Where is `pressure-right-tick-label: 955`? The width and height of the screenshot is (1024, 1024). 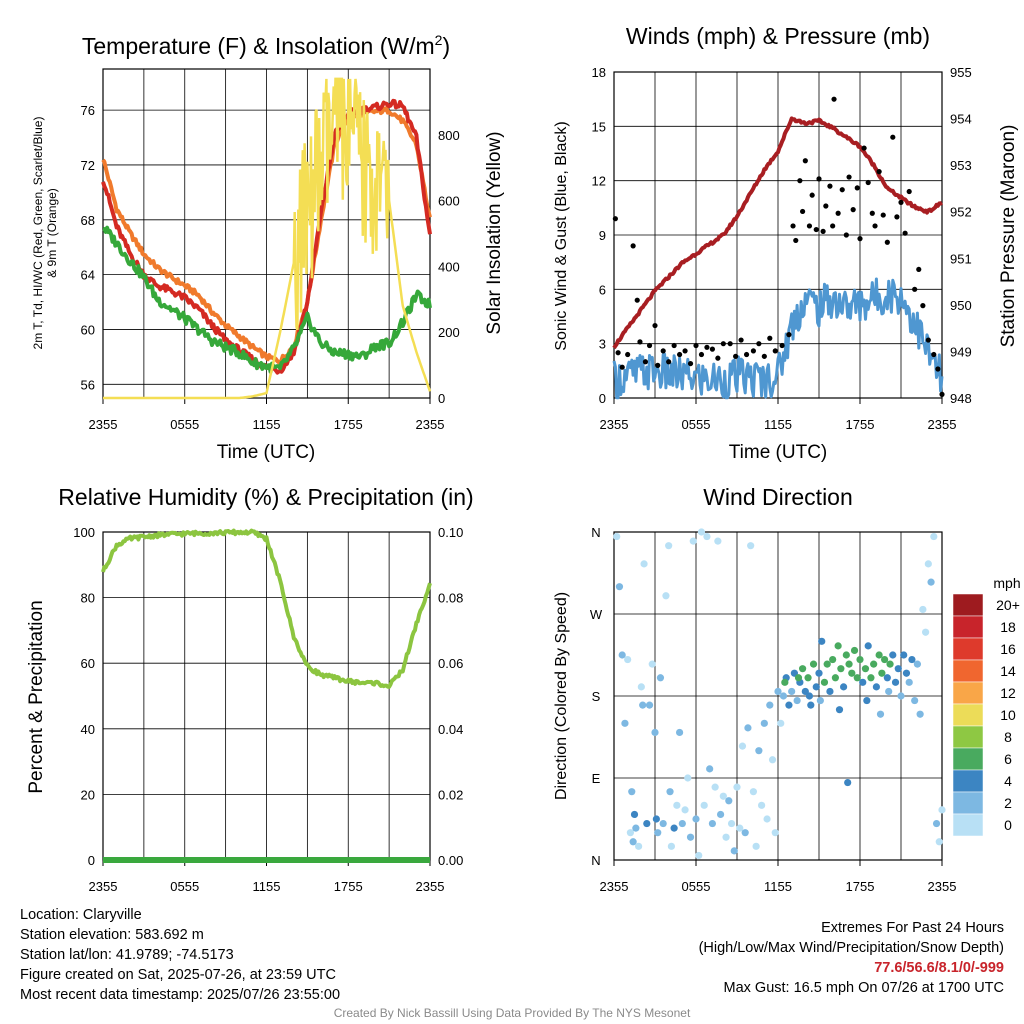
pressure-right-tick-label: 955 is located at coordinates (961, 72).